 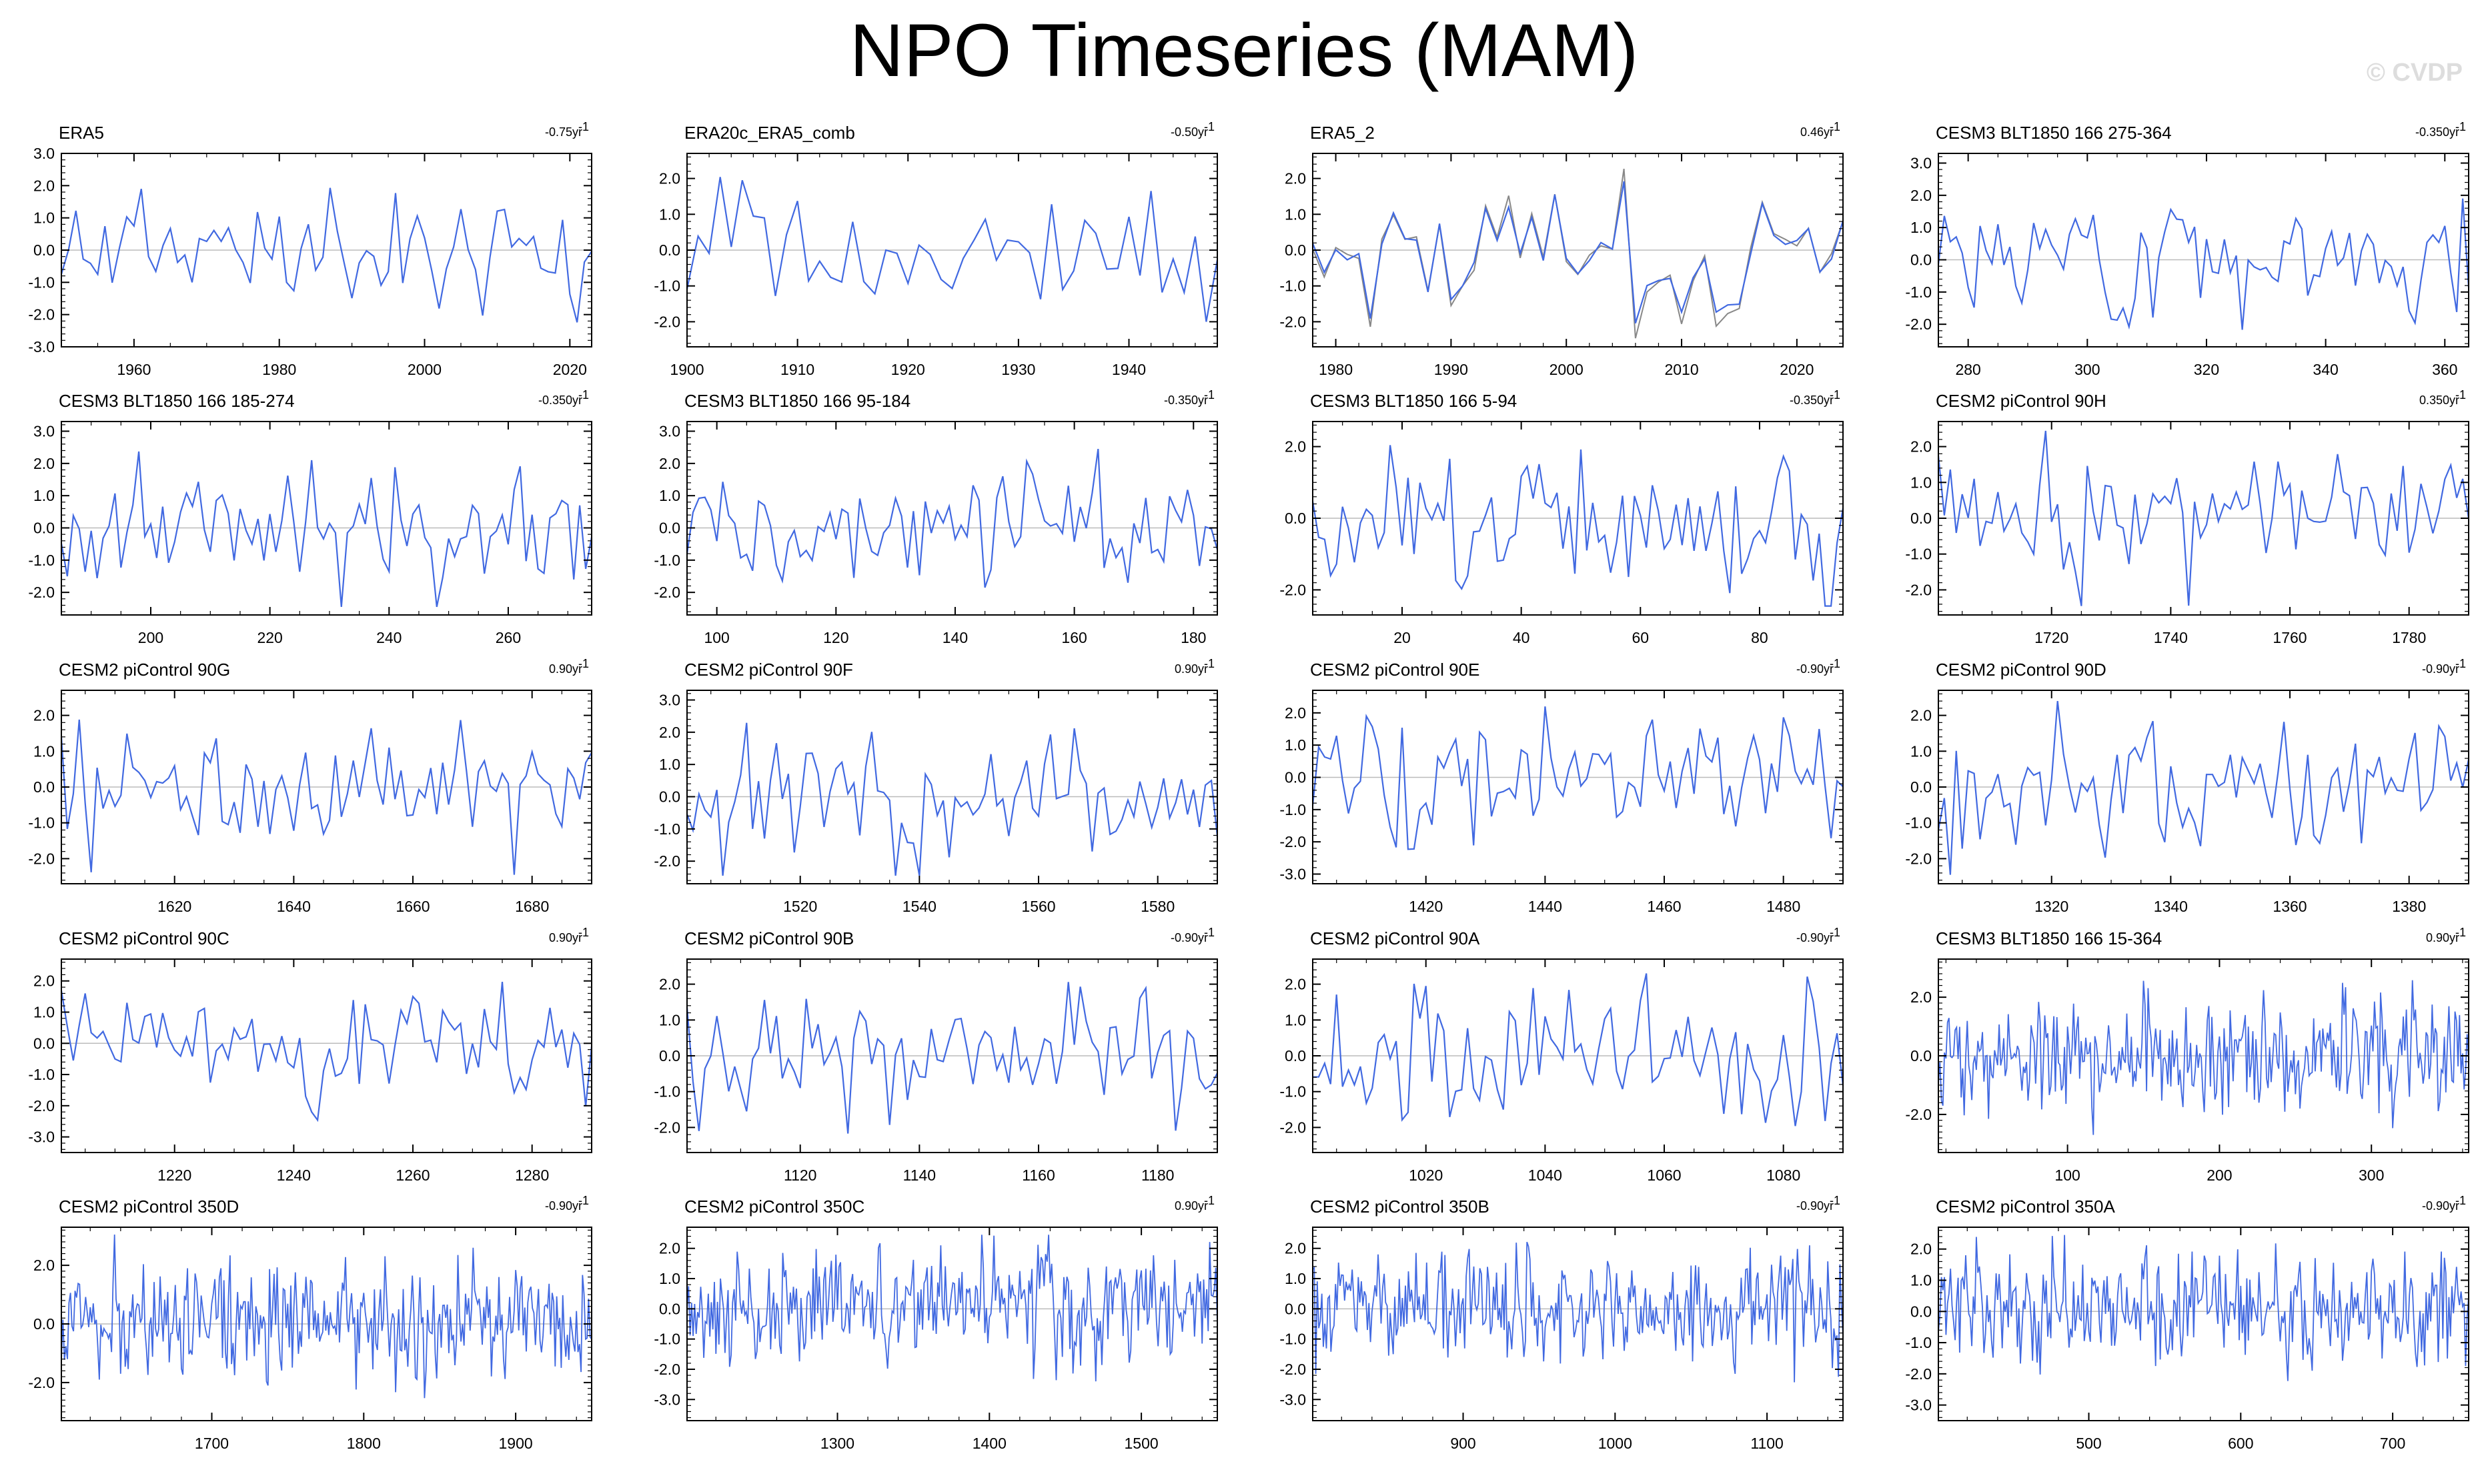 What do you see at coordinates (2444, 370) in the screenshot?
I see `x-tick-label: 360` at bounding box center [2444, 370].